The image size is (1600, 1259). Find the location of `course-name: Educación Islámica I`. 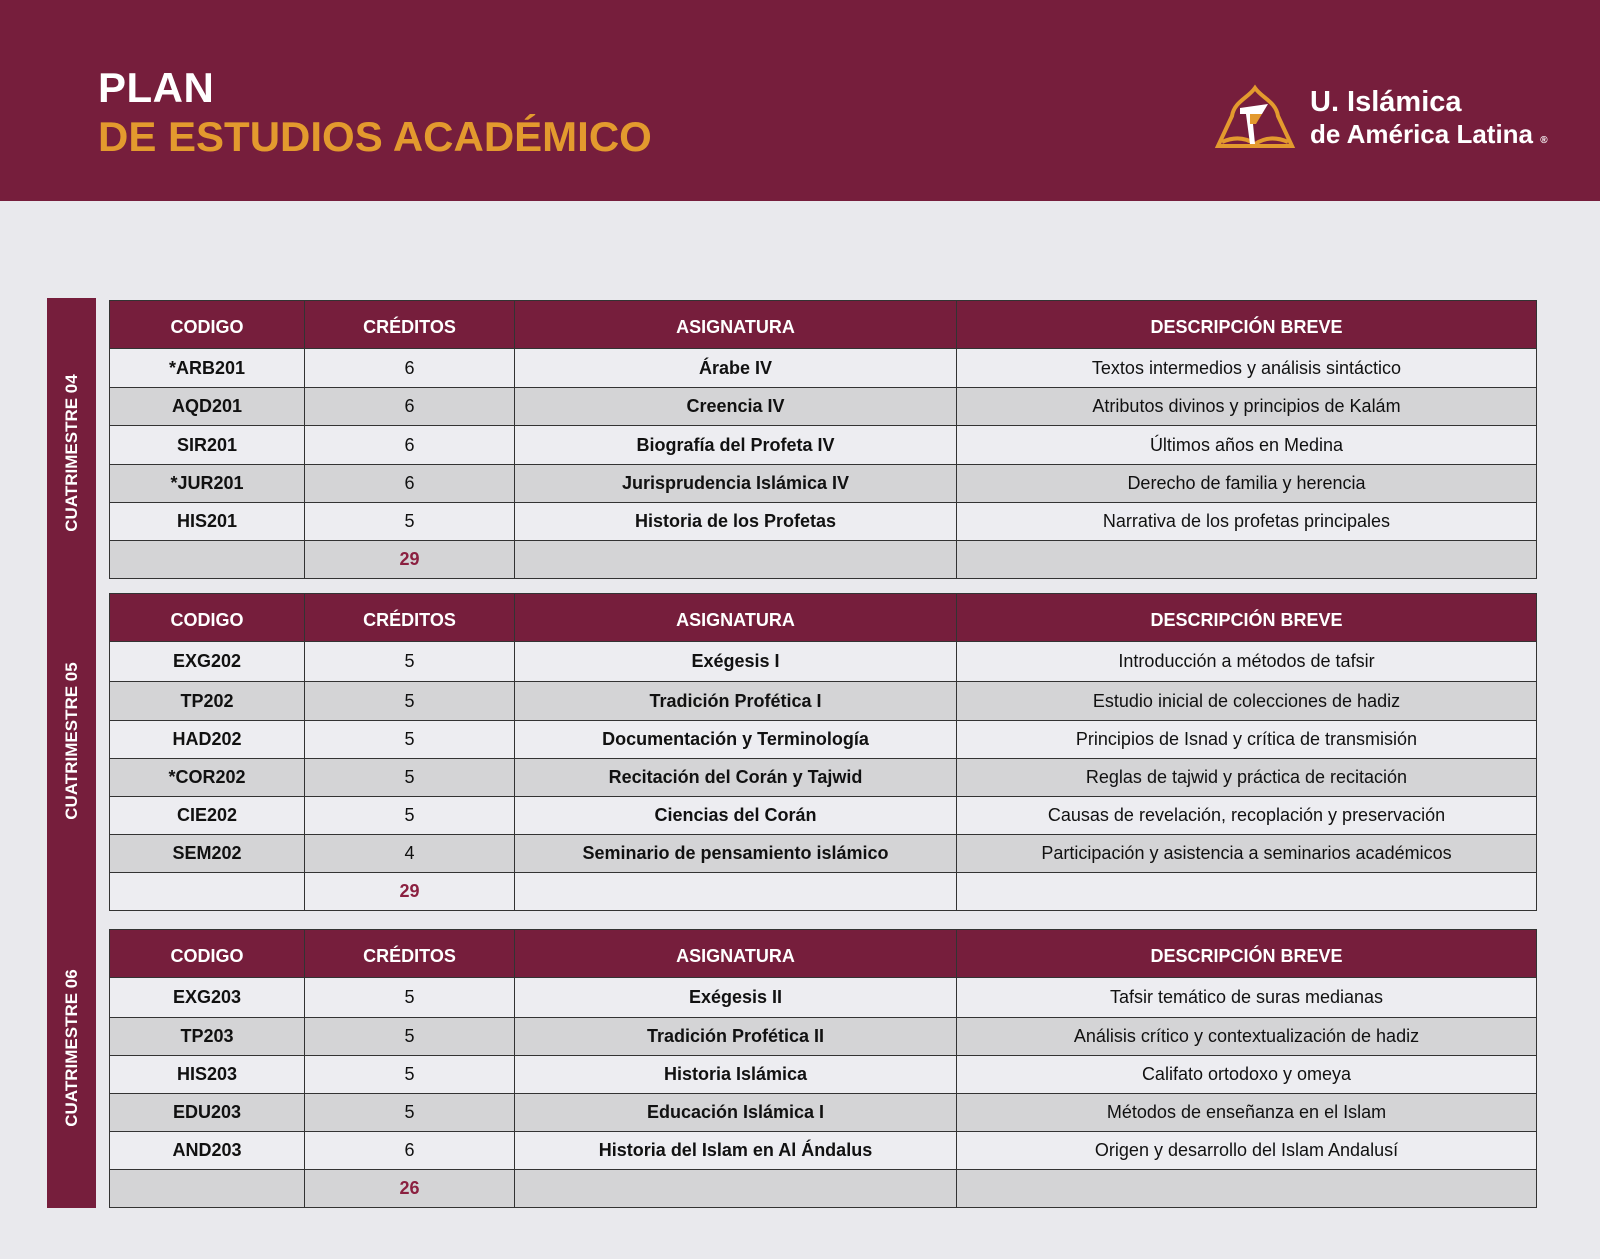

course-name: Educación Islámica I is located at coordinates (735, 1112).